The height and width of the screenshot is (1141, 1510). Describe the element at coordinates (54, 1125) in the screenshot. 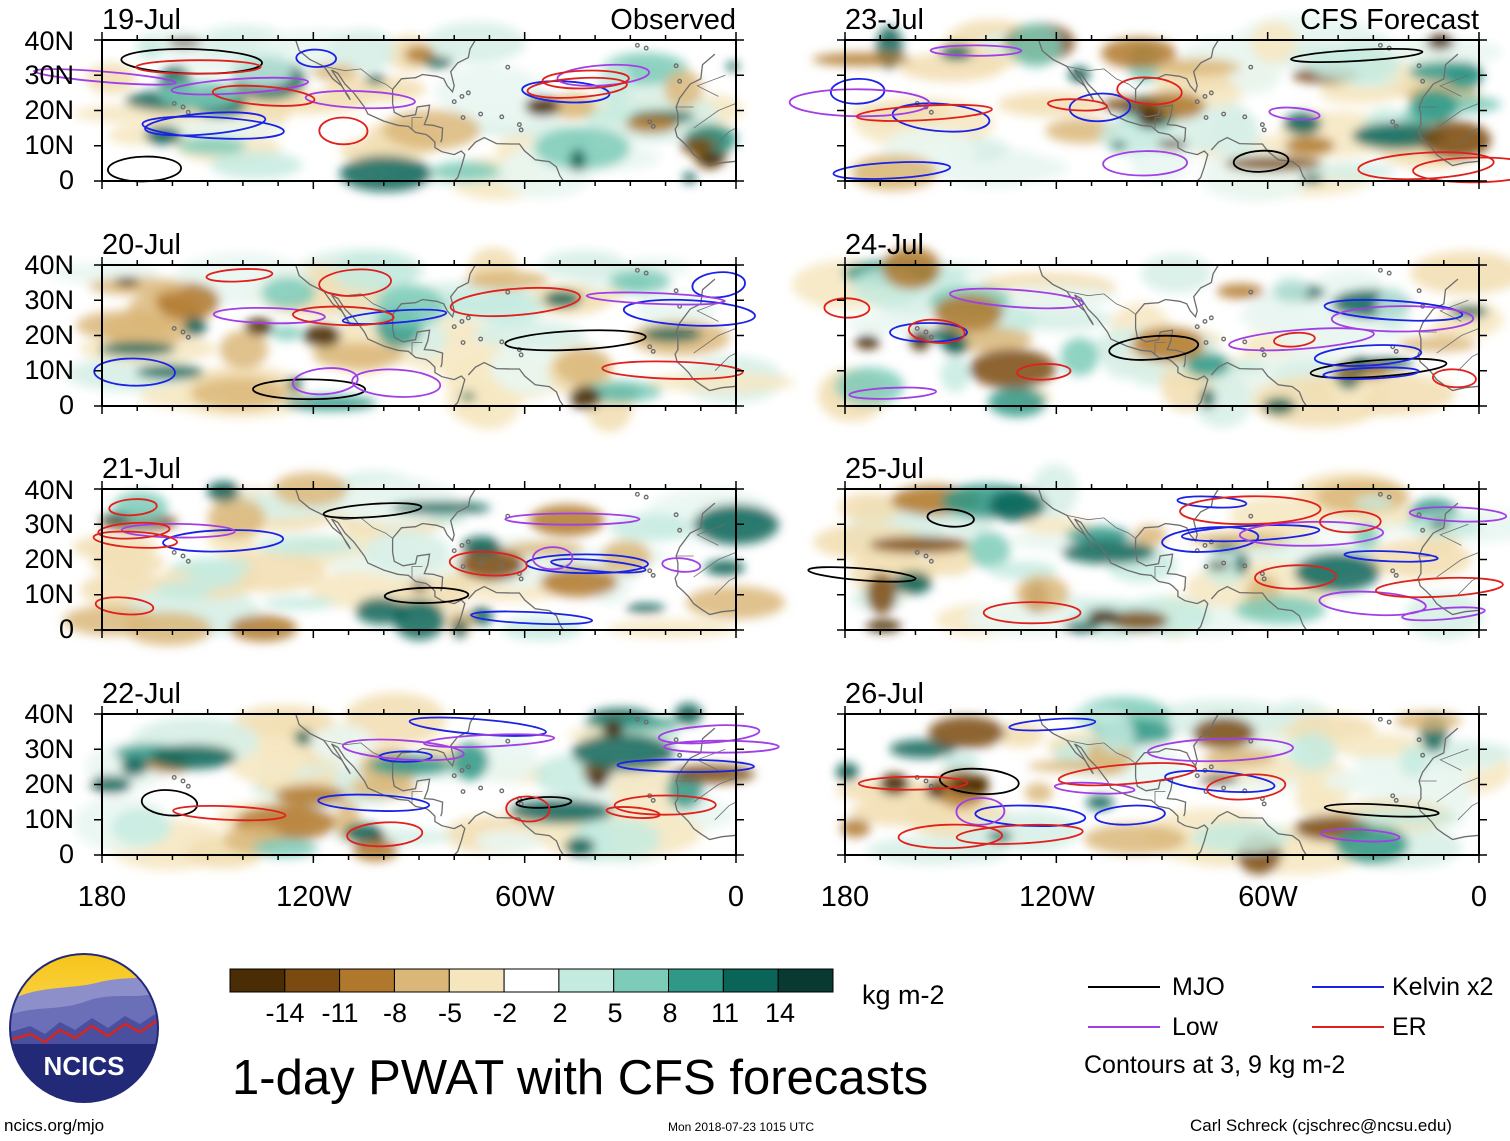

I see `footer-url: ncics.org/mjo` at that location.